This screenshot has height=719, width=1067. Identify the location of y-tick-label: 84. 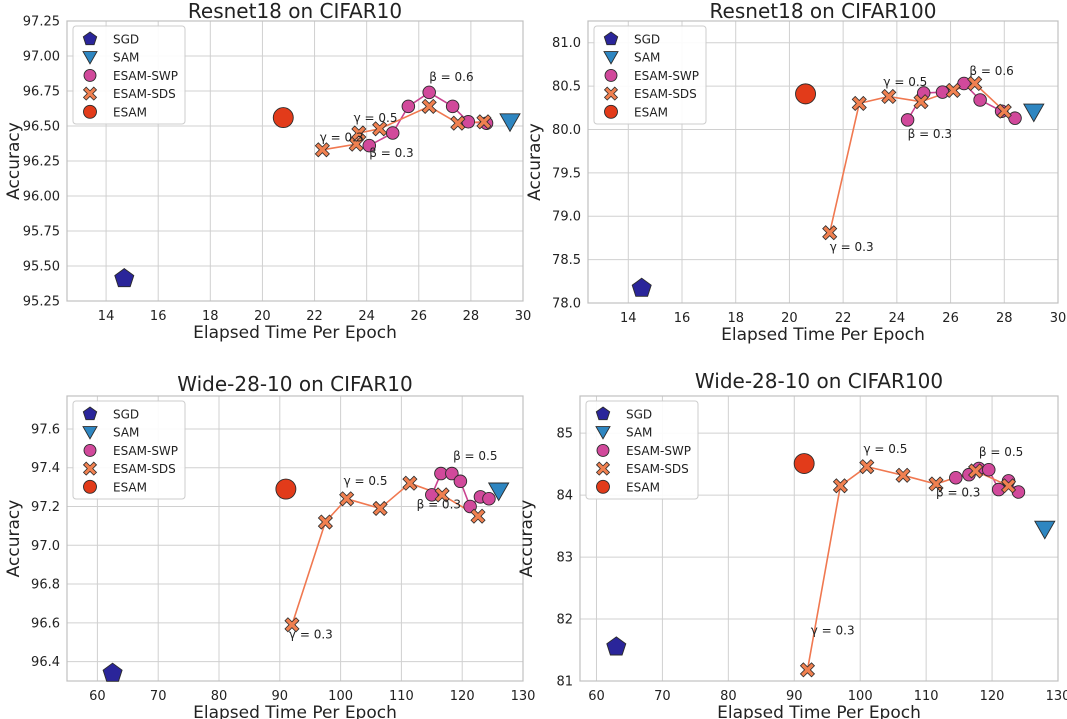
(564, 496).